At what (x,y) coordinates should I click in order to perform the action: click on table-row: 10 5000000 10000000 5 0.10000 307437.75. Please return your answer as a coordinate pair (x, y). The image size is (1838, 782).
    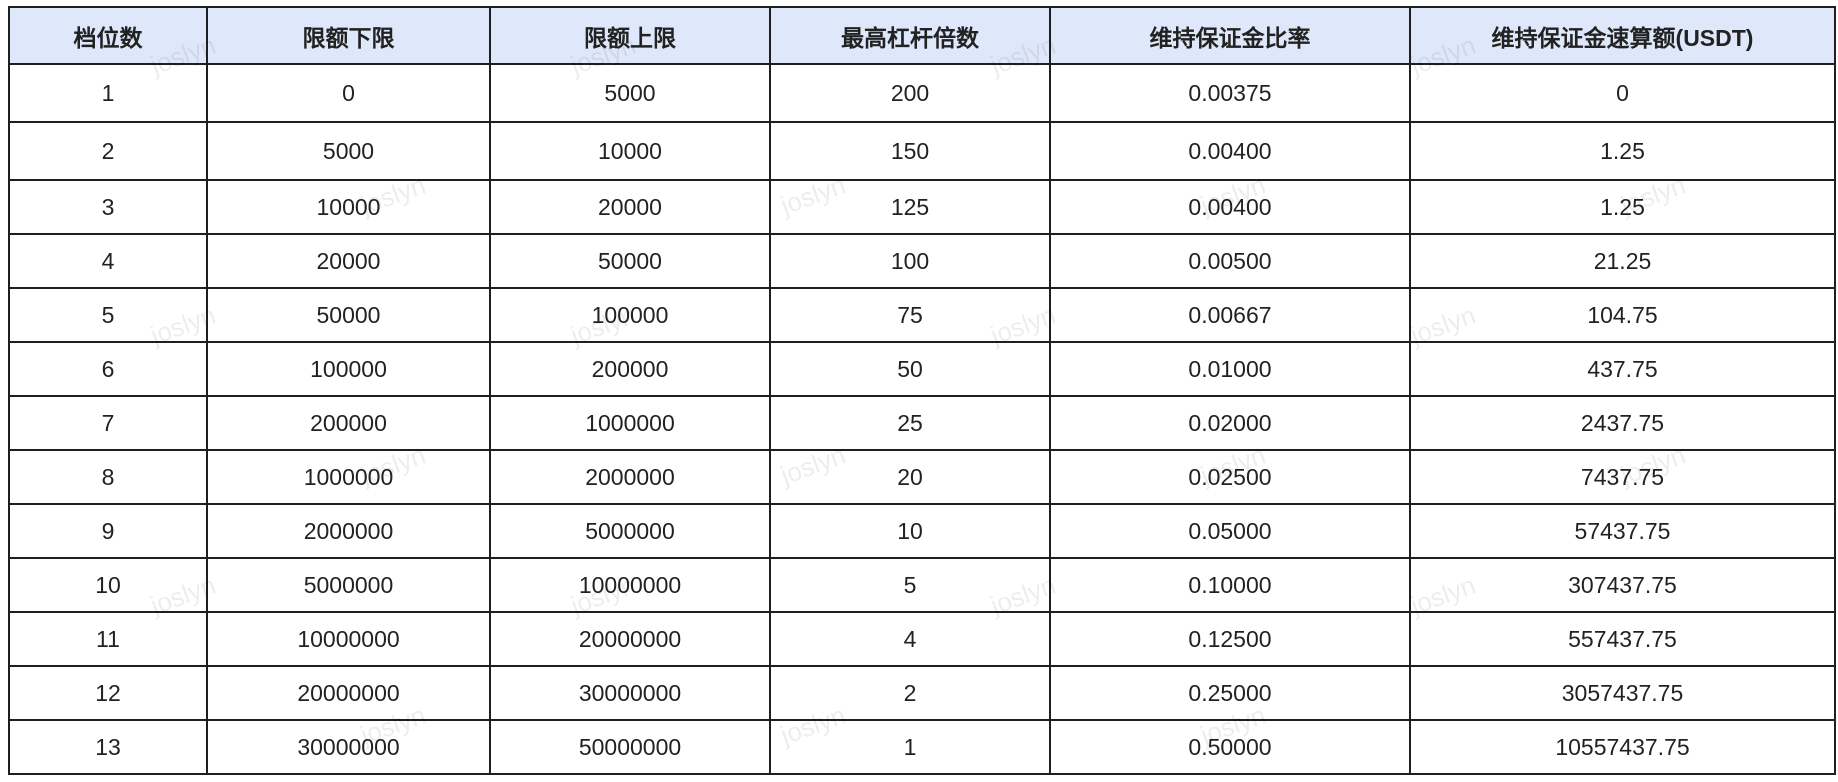
    Looking at the image, I should click on (922, 585).